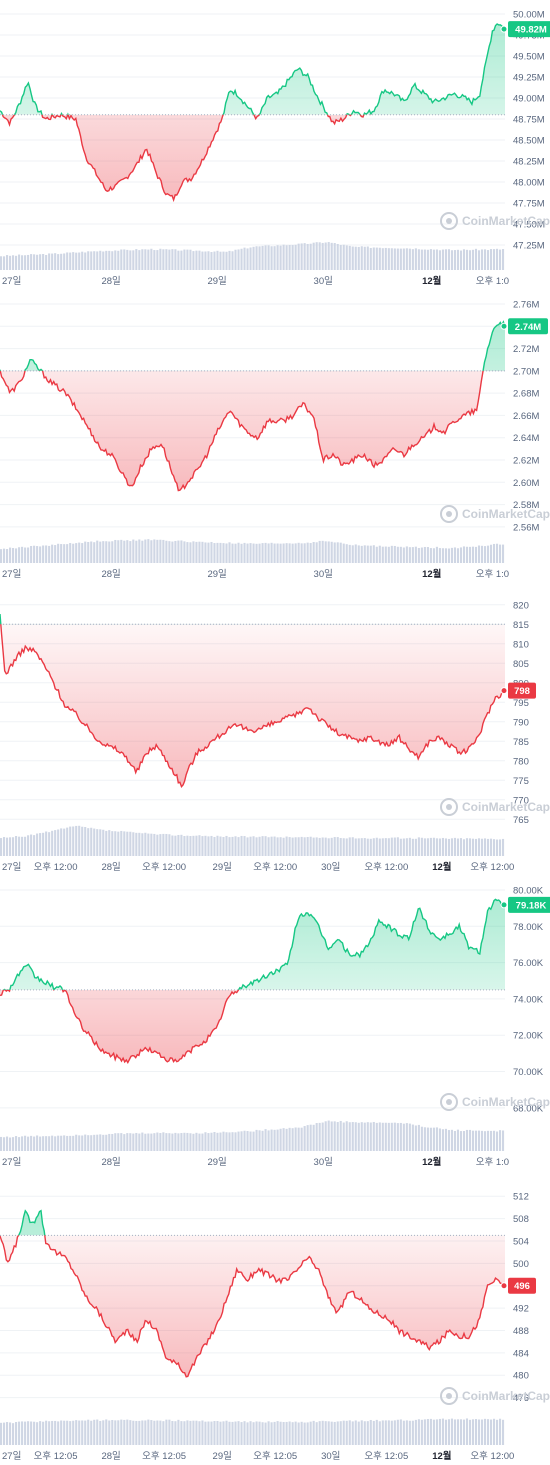 Image resolution: width=550 pixels, height=1465 pixels. Describe the element at coordinates (495, 221) in the screenshot. I see `watermark: CoinMarketCap` at that location.